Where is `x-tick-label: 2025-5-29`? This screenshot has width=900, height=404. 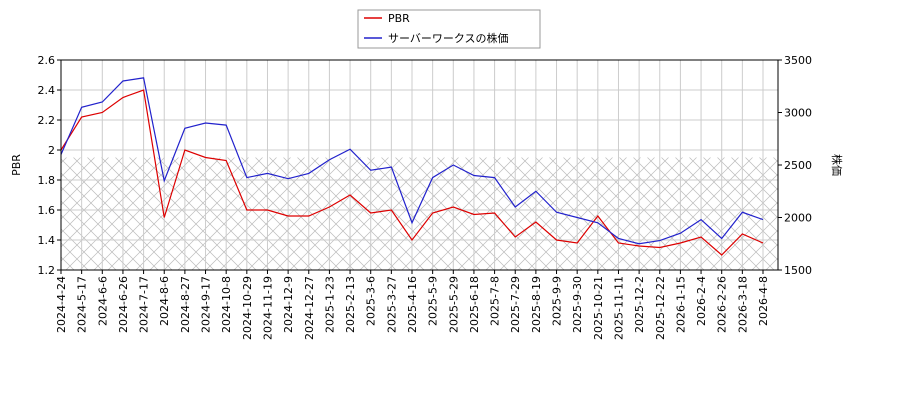 x-tick-label: 2025-5-29 is located at coordinates (453, 304).